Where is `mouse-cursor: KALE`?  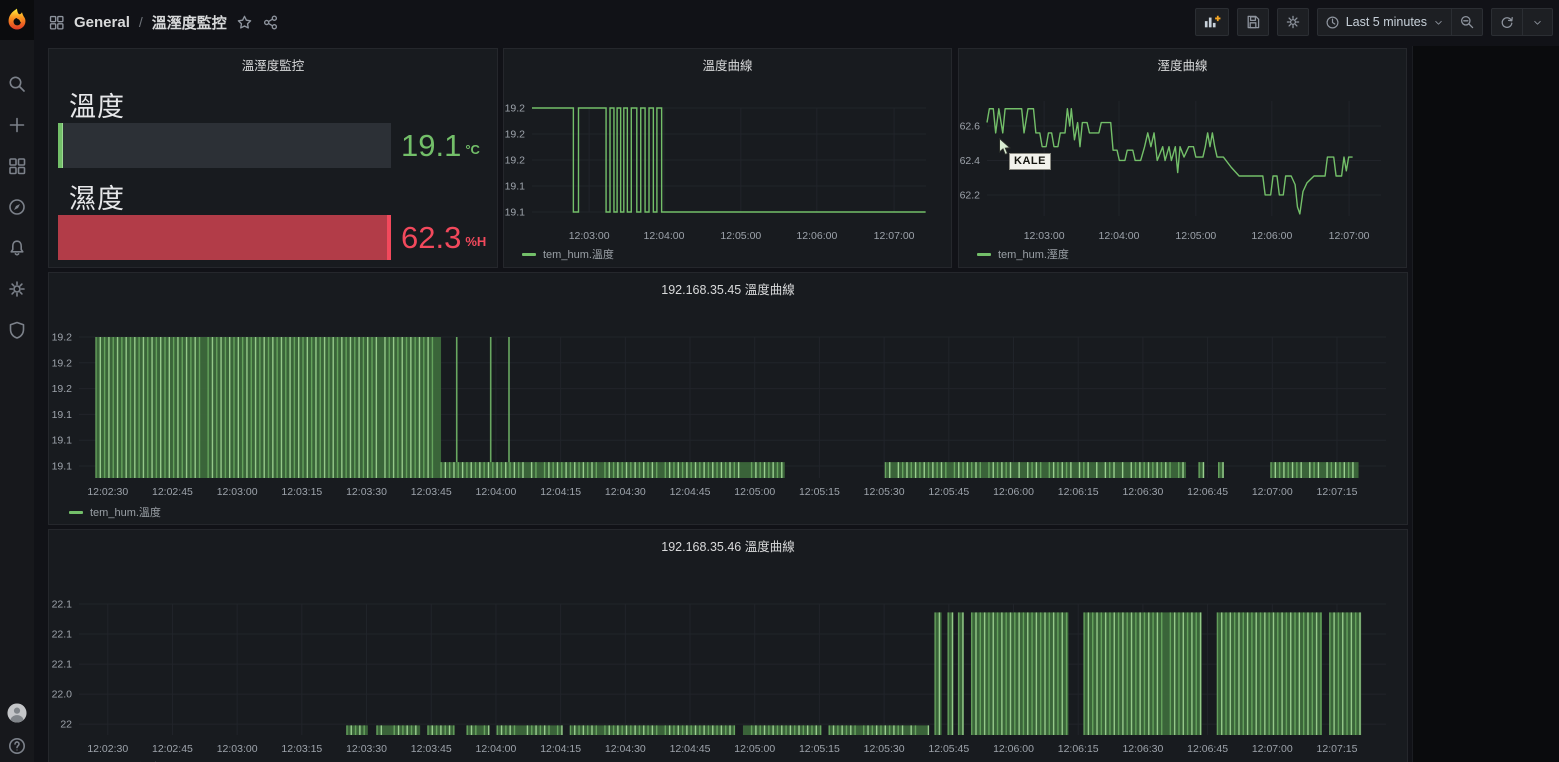
mouse-cursor: KALE is located at coordinates (1024, 153).